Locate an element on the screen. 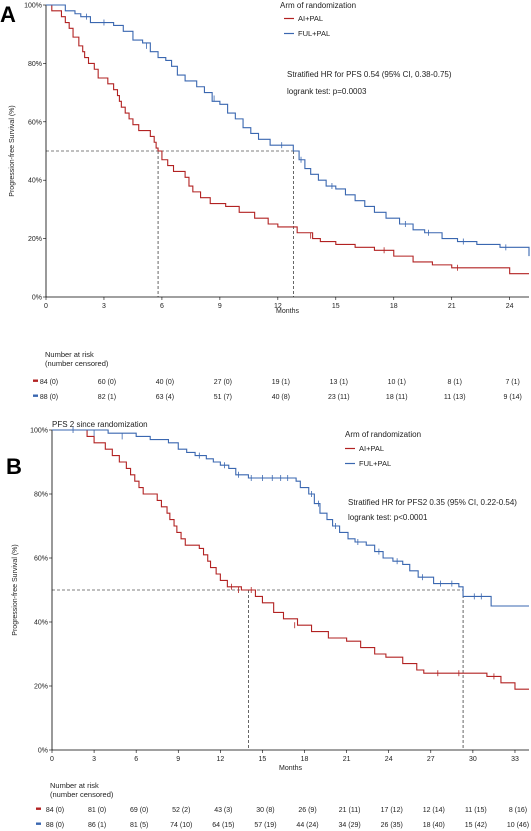 This screenshot has height=831, width=531. panel-letter: A is located at coordinates (8, 14).